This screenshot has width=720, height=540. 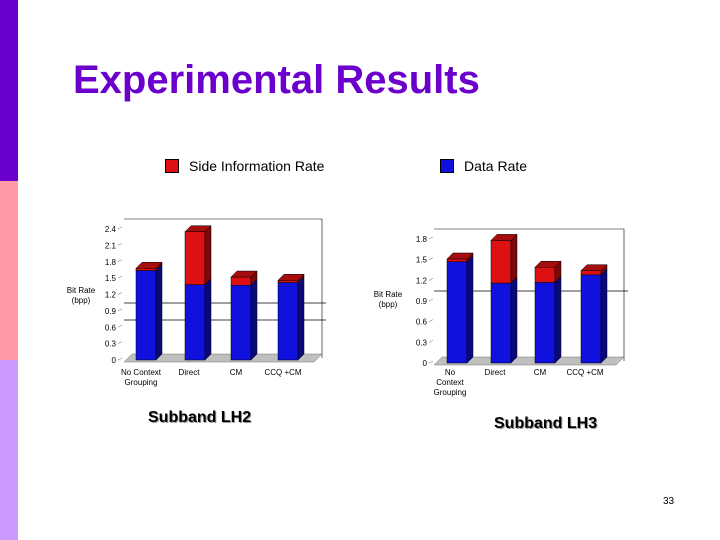 I want to click on chart-lh3-y-tick-label: 1.5, so click(x=422, y=260).